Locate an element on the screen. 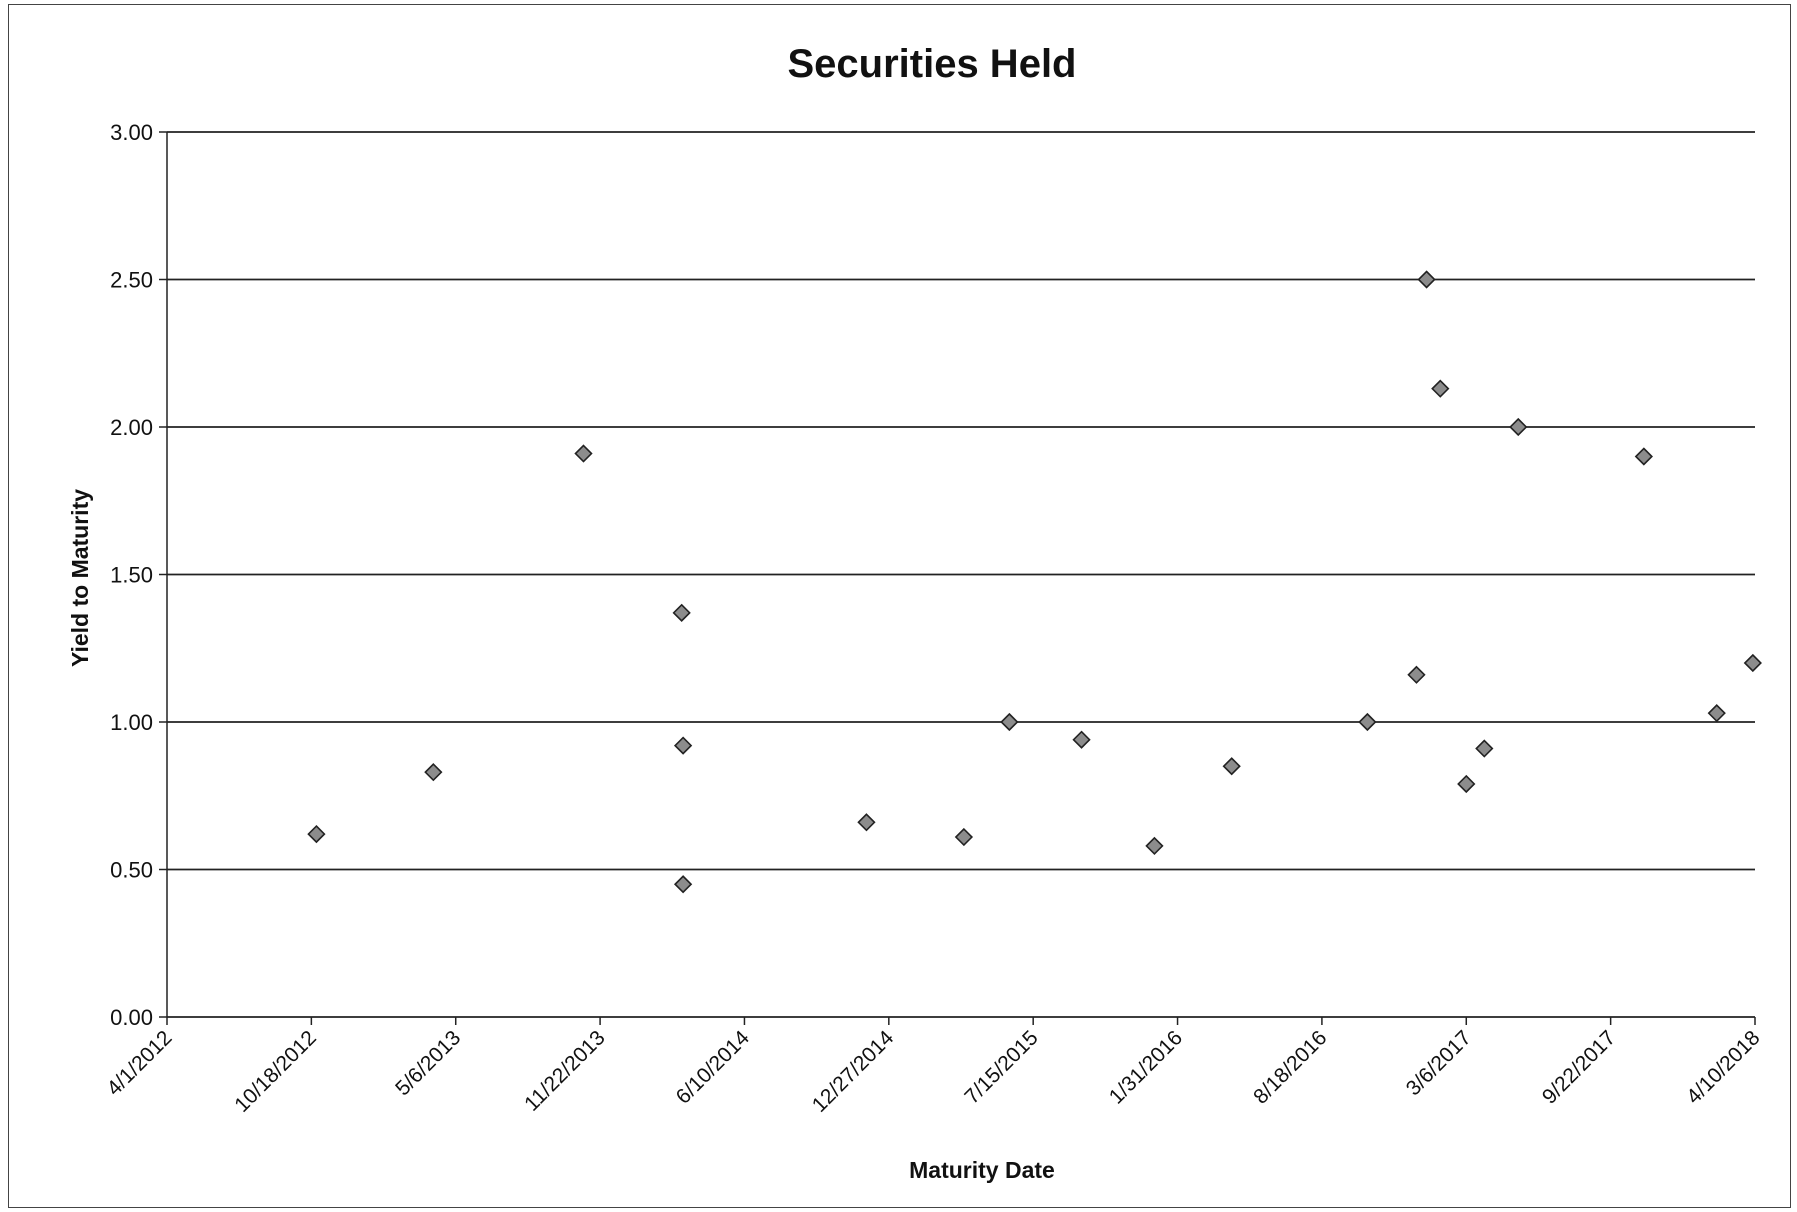 This screenshot has width=1797, height=1212. x-tick-label: 11/22/2013 is located at coordinates (564, 1070).